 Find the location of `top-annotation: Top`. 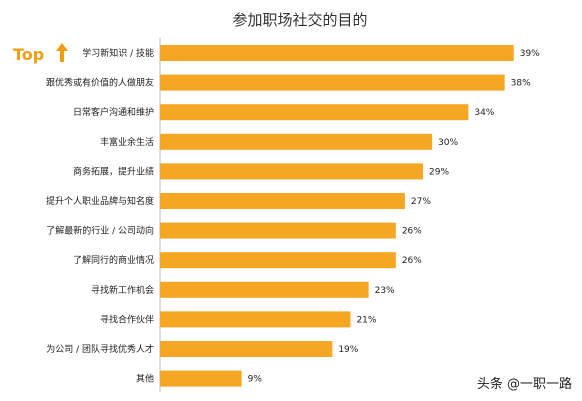

top-annotation: Top is located at coordinates (40, 53).